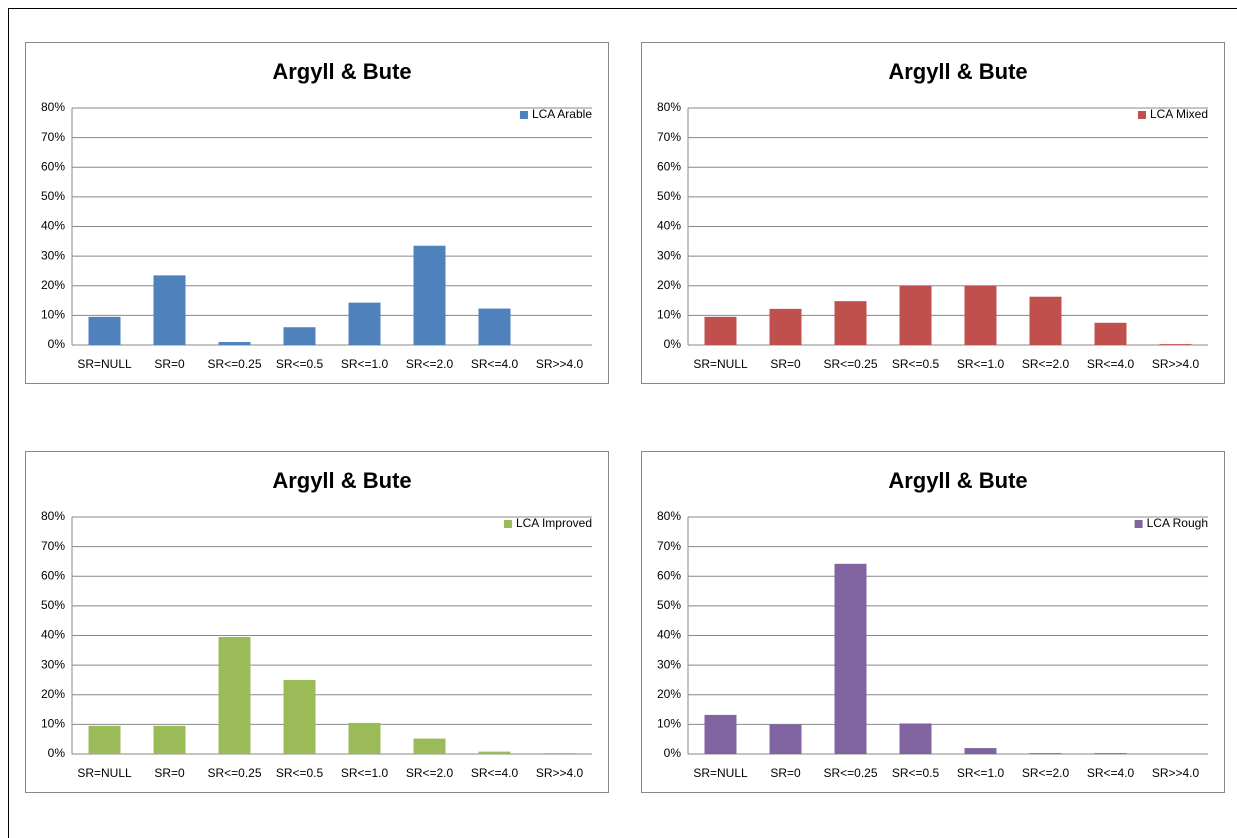  Describe the element at coordinates (1179, 114) in the screenshot. I see `legend-label: LCA Mixed` at that location.